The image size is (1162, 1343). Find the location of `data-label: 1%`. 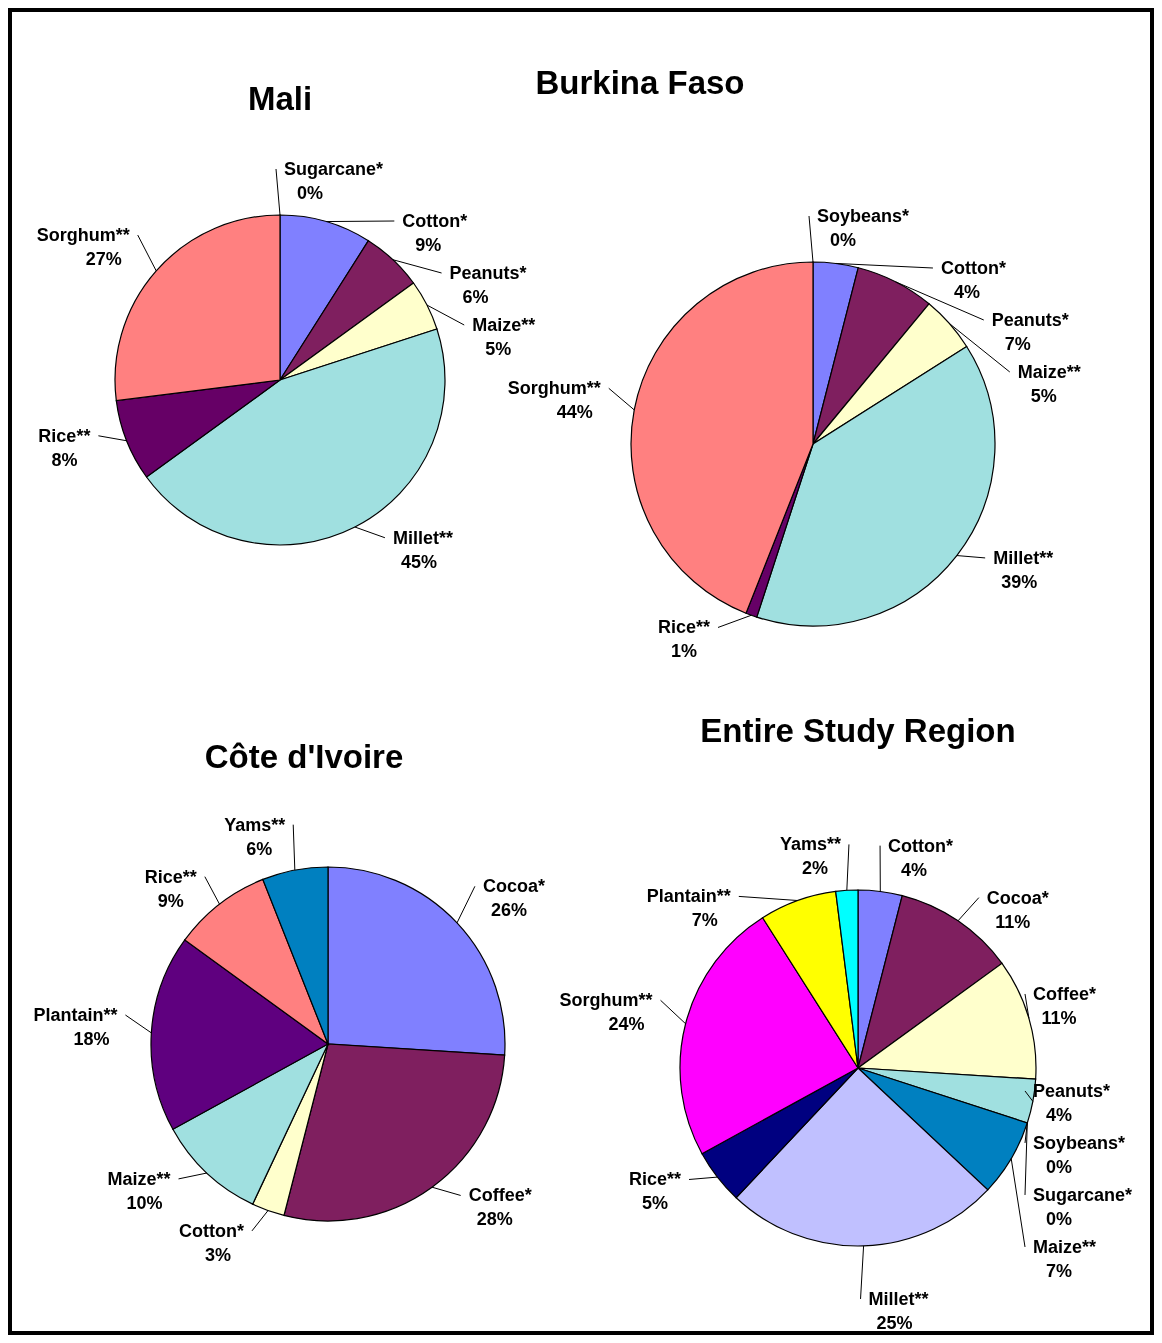

data-label: 1% is located at coordinates (684, 651).